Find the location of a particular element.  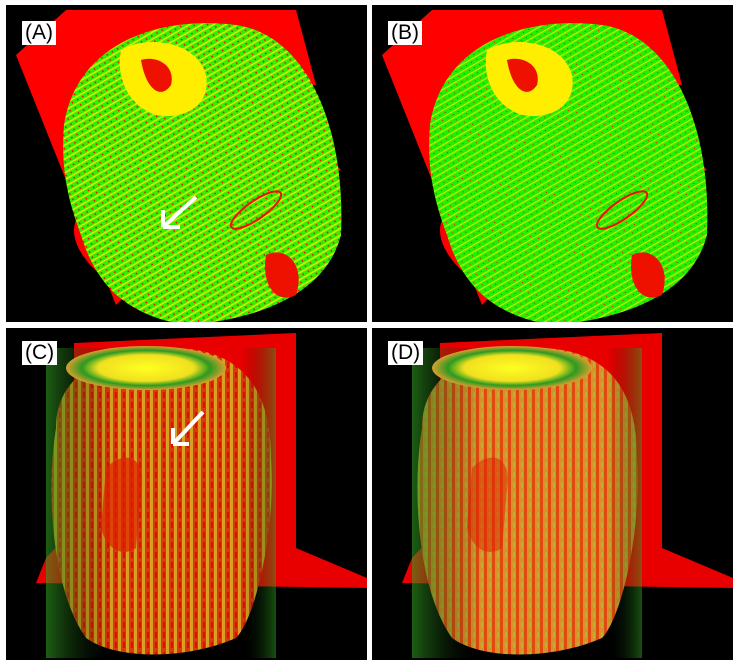

panel-label: (B) is located at coordinates (405, 33).